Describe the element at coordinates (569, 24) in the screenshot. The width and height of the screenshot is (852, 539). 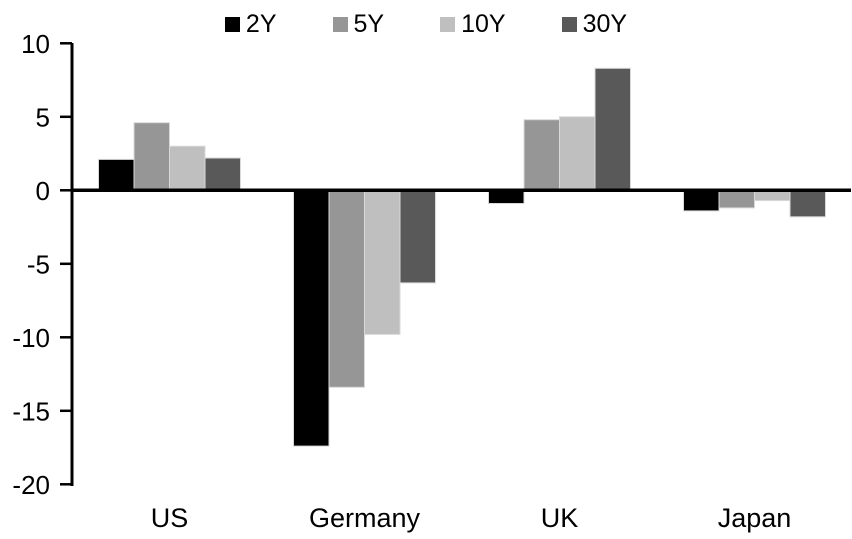
I see `legend-swatch-30y` at that location.